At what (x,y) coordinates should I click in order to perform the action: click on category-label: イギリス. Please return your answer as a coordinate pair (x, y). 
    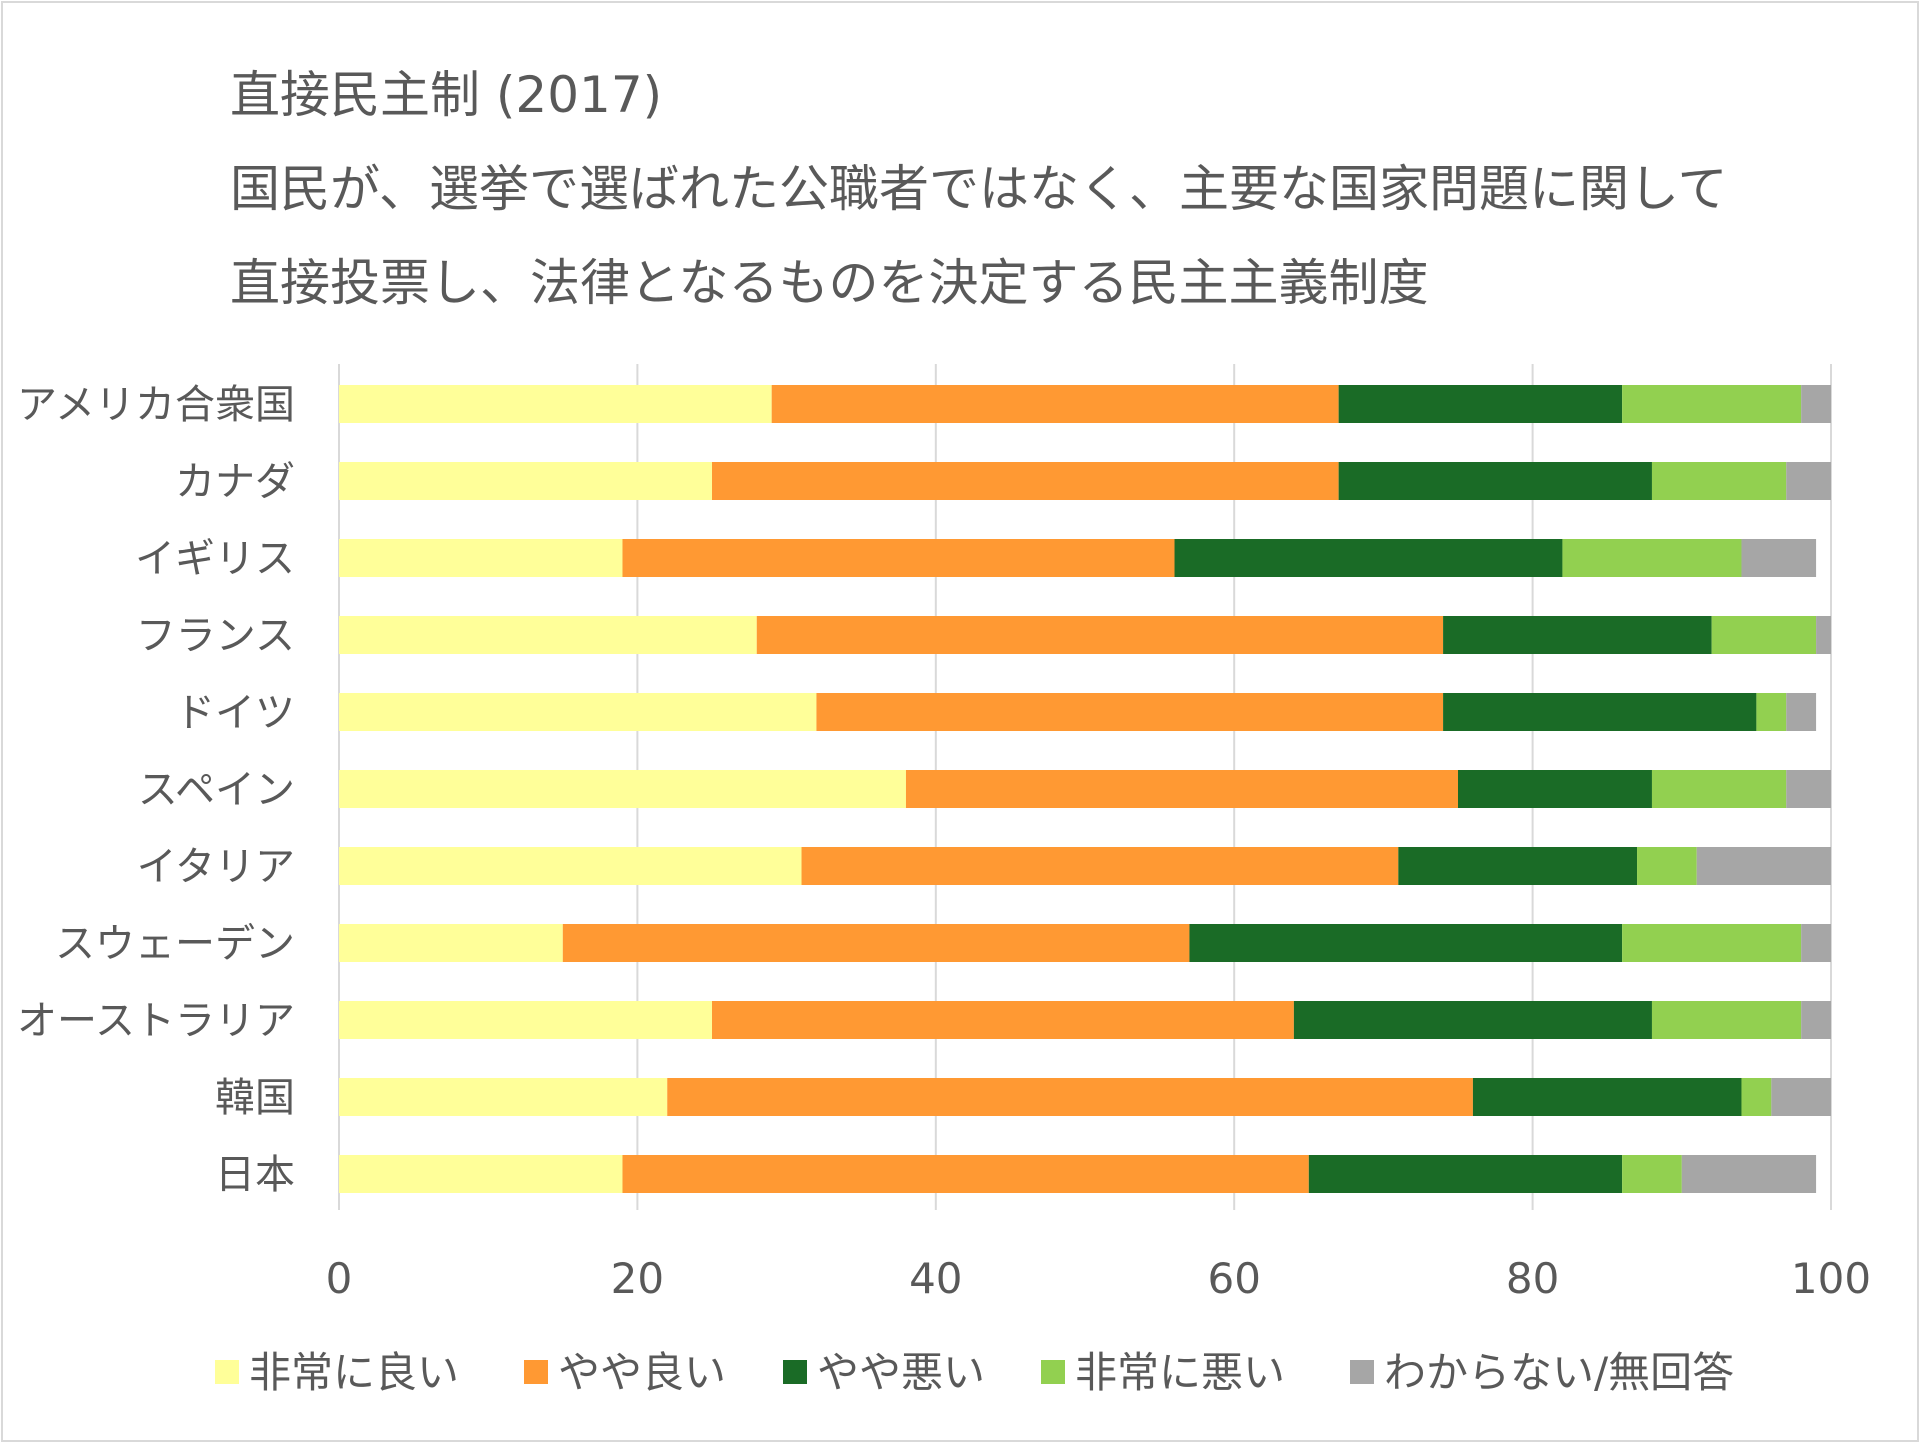
    Looking at the image, I should click on (215, 559).